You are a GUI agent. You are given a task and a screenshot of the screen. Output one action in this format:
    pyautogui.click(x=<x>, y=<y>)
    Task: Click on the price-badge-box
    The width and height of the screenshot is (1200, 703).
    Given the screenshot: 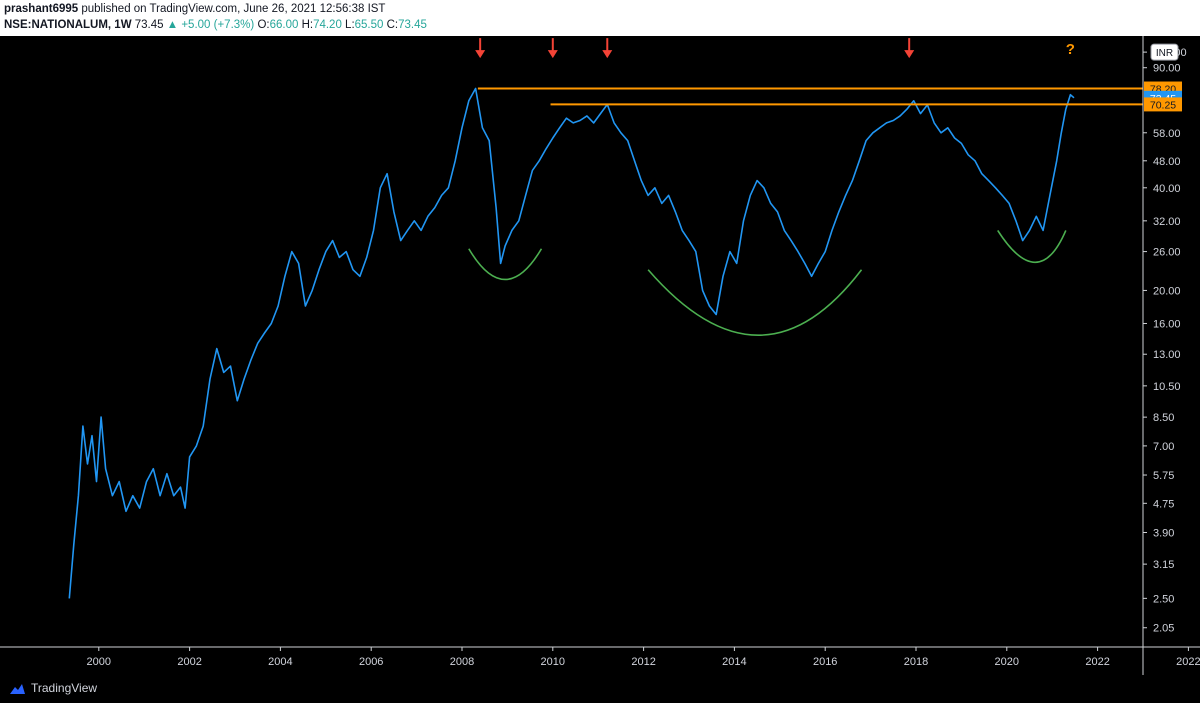 What is the action you would take?
    pyautogui.click(x=1163, y=104)
    